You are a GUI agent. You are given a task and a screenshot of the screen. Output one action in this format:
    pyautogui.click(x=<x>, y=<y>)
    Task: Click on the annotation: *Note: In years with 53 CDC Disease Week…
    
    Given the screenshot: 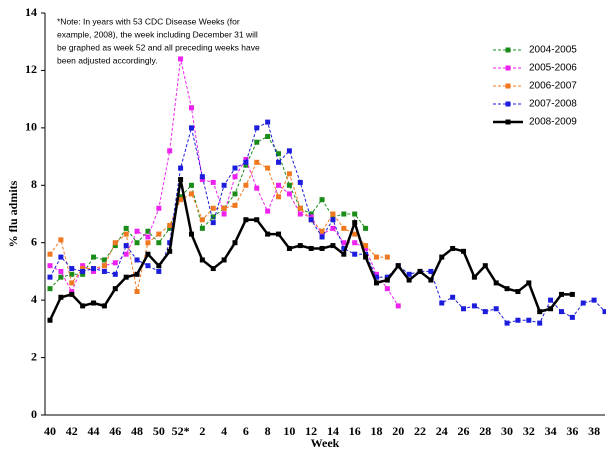 What is the action you would take?
    pyautogui.click(x=148, y=21)
    